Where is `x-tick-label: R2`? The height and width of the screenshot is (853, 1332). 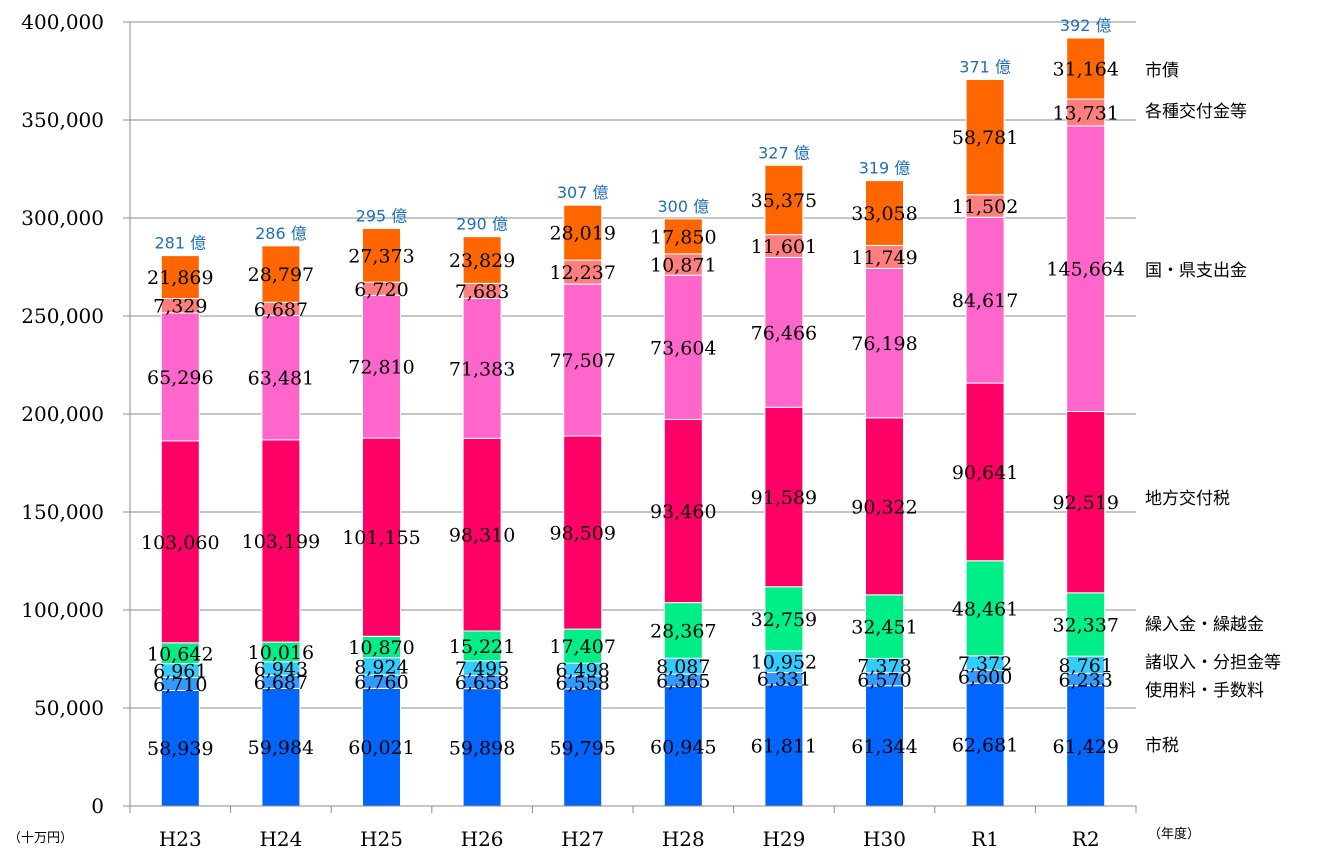 x-tick-label: R2 is located at coordinates (1086, 839).